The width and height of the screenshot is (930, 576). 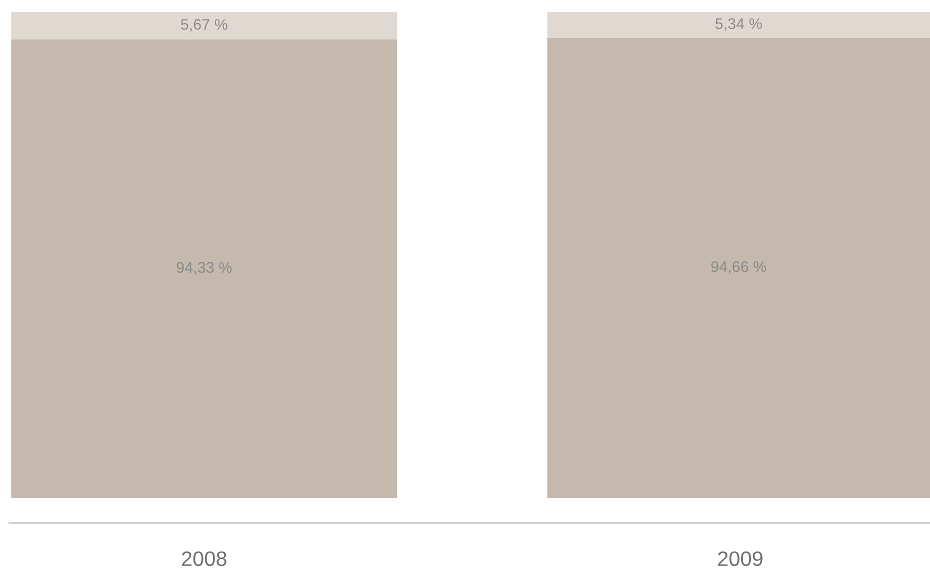 What do you see at coordinates (204, 268) in the screenshot?
I see `data-label: 94,33 %` at bounding box center [204, 268].